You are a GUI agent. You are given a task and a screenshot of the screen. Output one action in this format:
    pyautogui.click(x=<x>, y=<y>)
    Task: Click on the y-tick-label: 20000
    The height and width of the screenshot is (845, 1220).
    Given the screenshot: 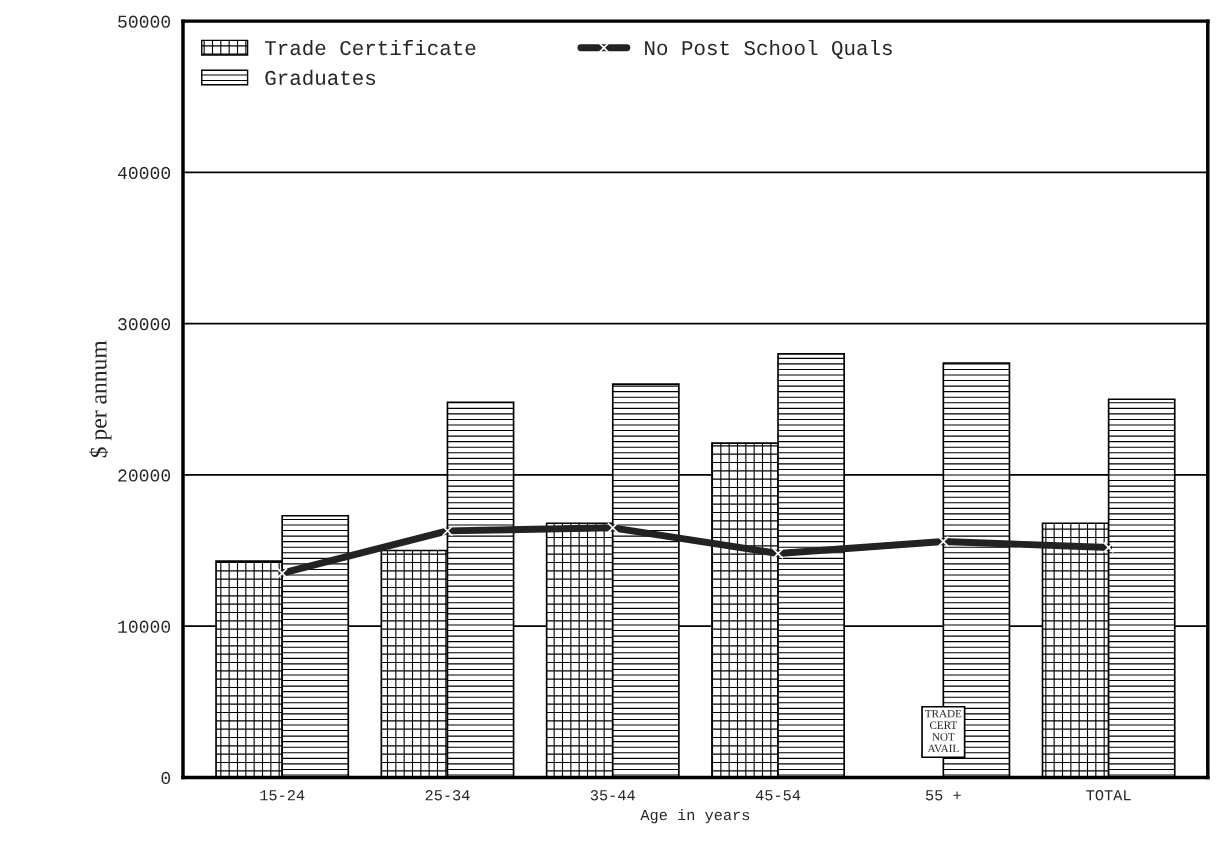 What is the action you would take?
    pyautogui.click(x=144, y=475)
    